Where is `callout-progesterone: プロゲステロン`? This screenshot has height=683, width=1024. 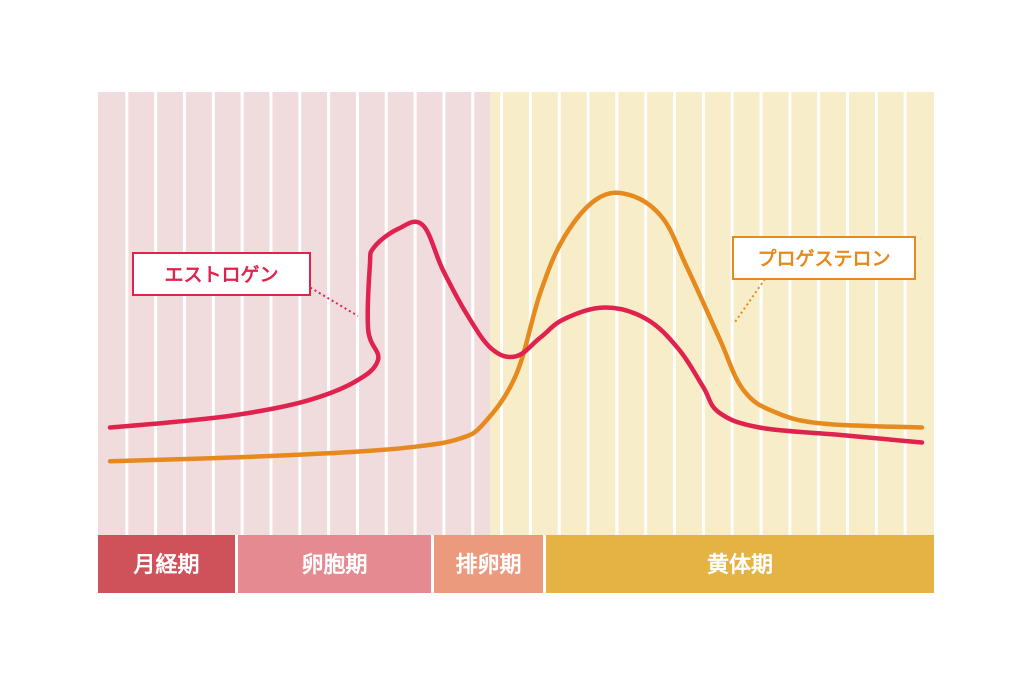
callout-progesterone: プロゲステロン is located at coordinates (824, 279).